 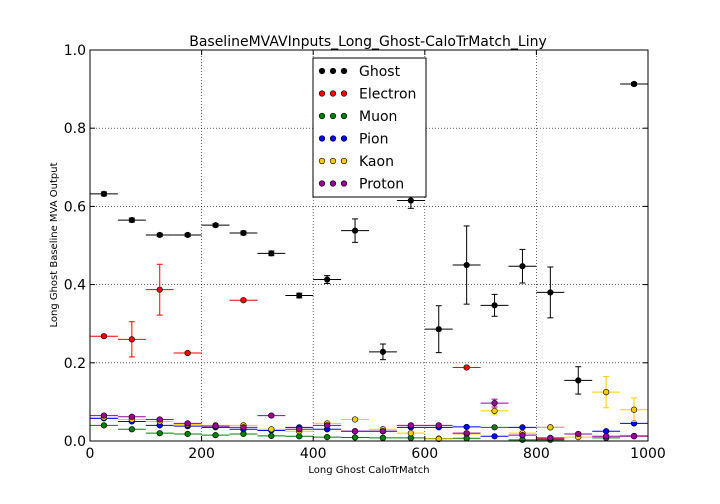 I want to click on legend-label: Pion, so click(x=373, y=140).